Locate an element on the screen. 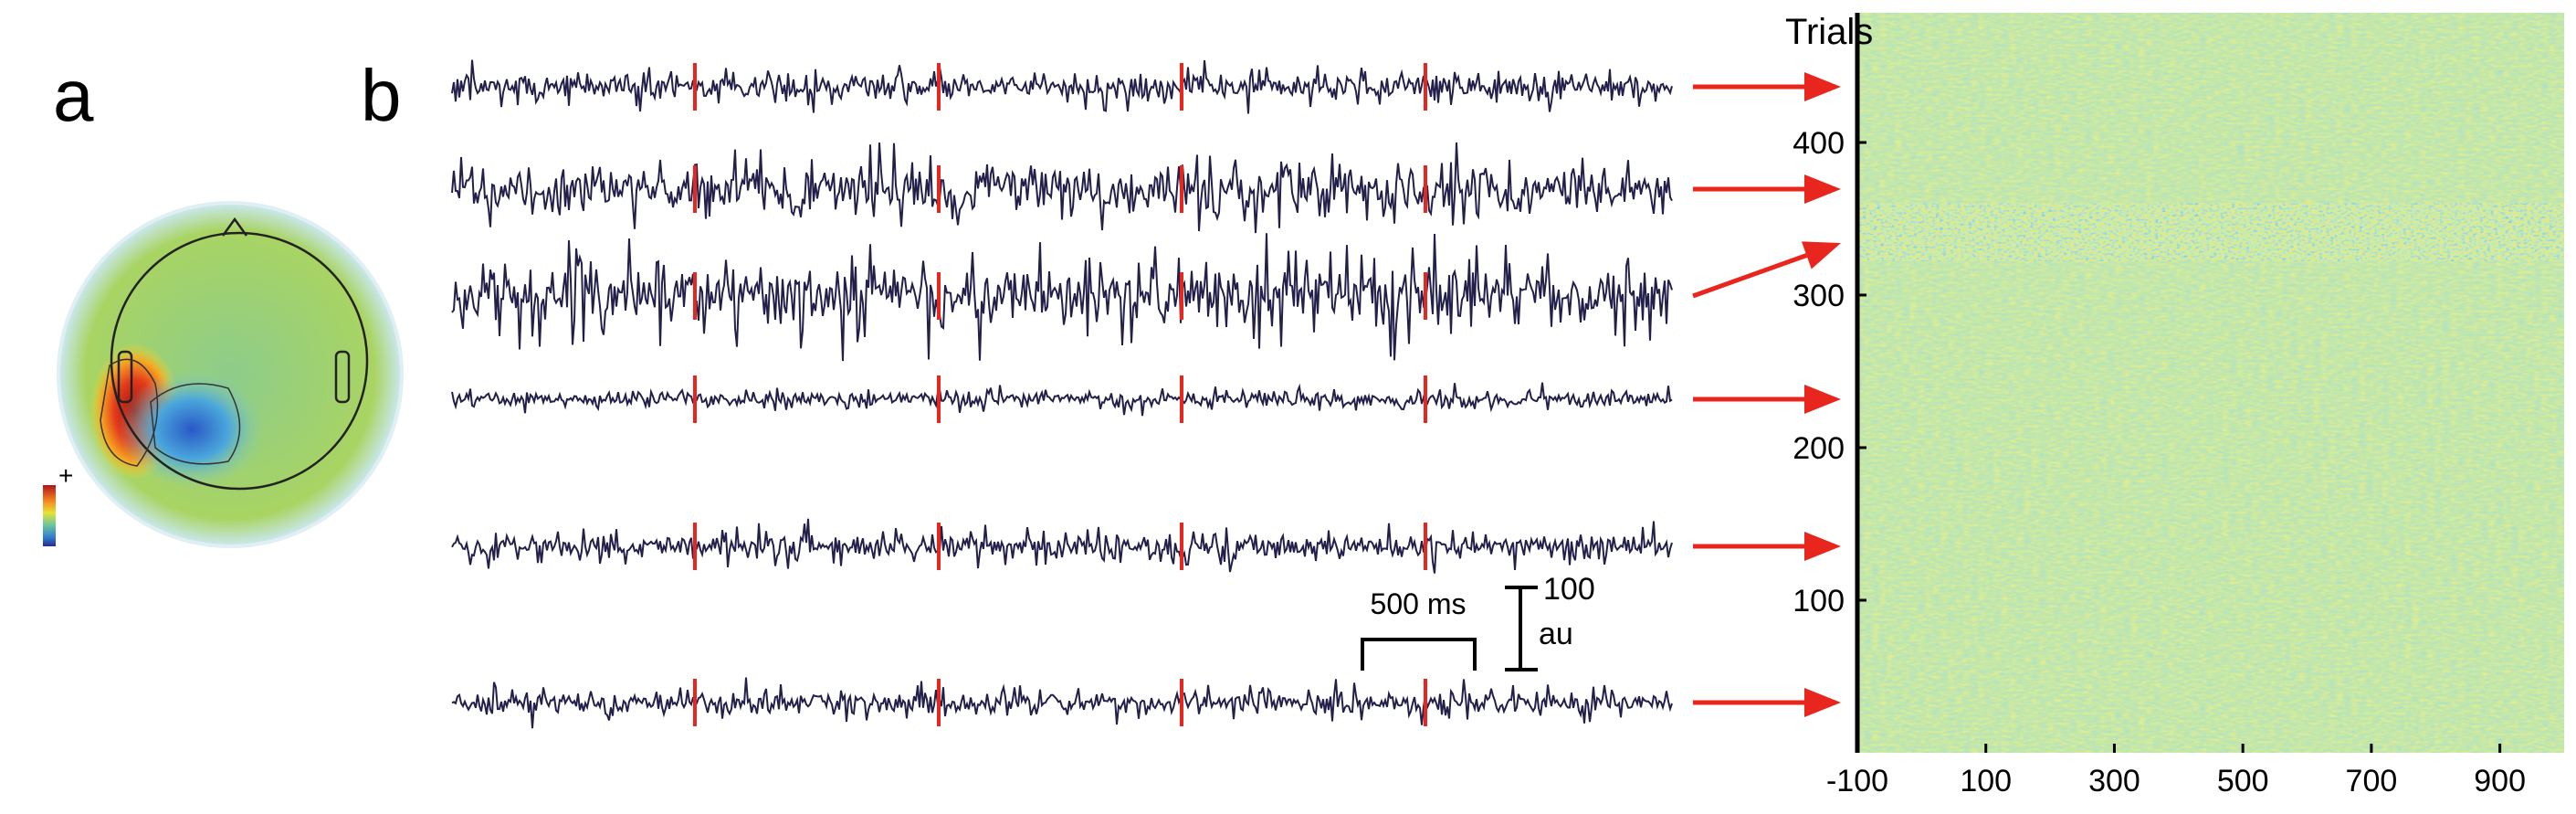 The height and width of the screenshot is (814, 2576). y-tick-label: 300 is located at coordinates (1819, 296).